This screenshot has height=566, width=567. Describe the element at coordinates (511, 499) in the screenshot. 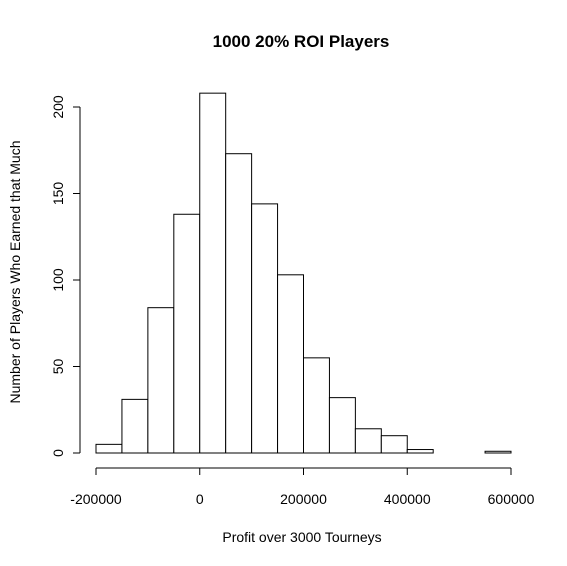

I see `x-tick-label: 600000` at that location.